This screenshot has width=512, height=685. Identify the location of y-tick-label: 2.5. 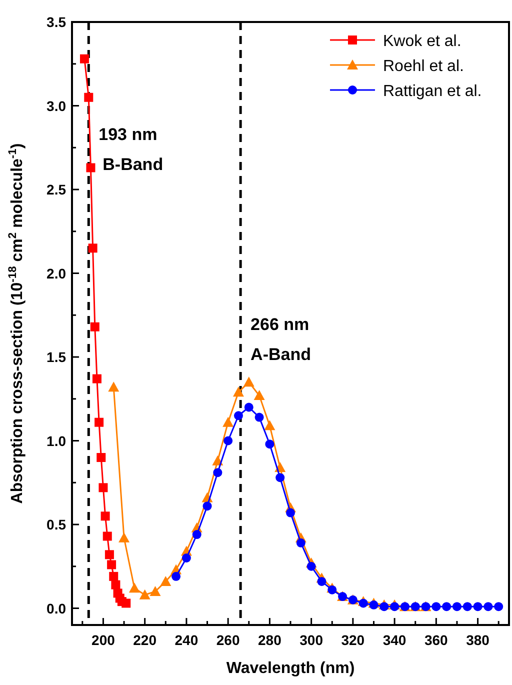
(56, 190).